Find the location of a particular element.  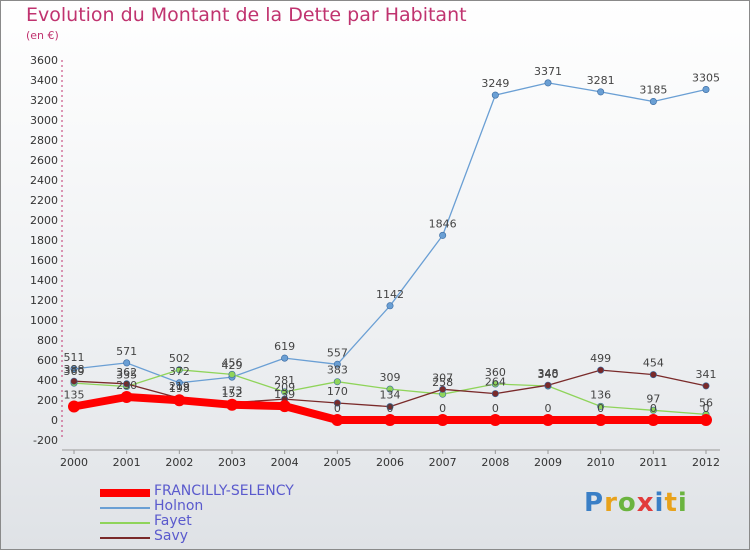

data-label-savy: 388 is located at coordinates (74, 369).